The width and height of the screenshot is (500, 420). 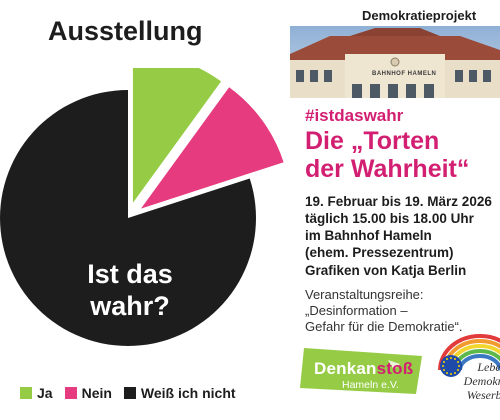 I want to click on legend-item-weiss: Weiß ich nicht, so click(x=179, y=393).